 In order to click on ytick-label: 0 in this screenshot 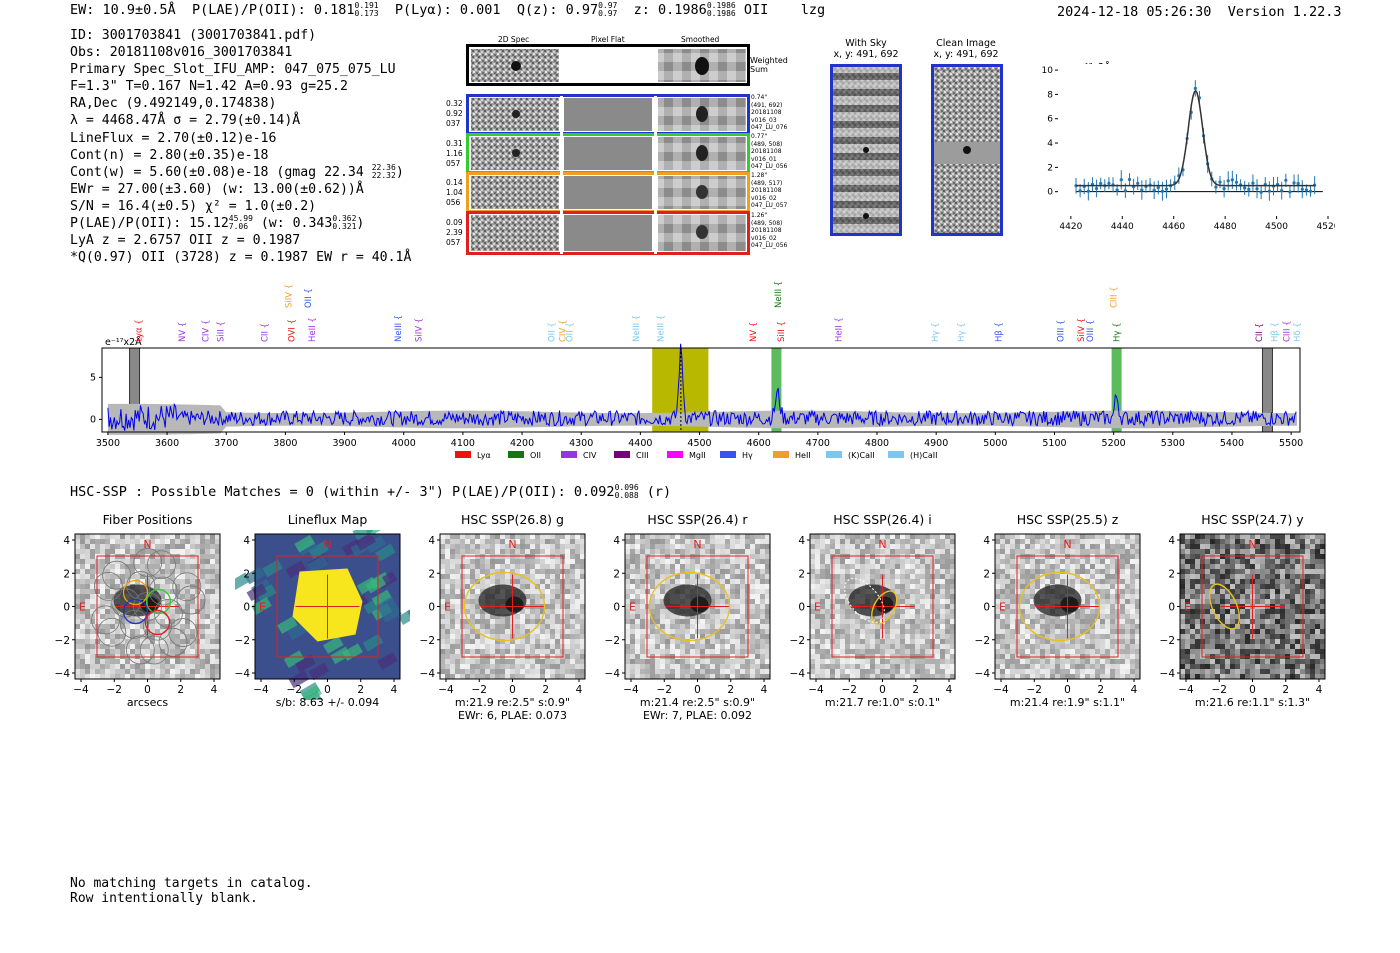, I will do `click(66, 608)`.